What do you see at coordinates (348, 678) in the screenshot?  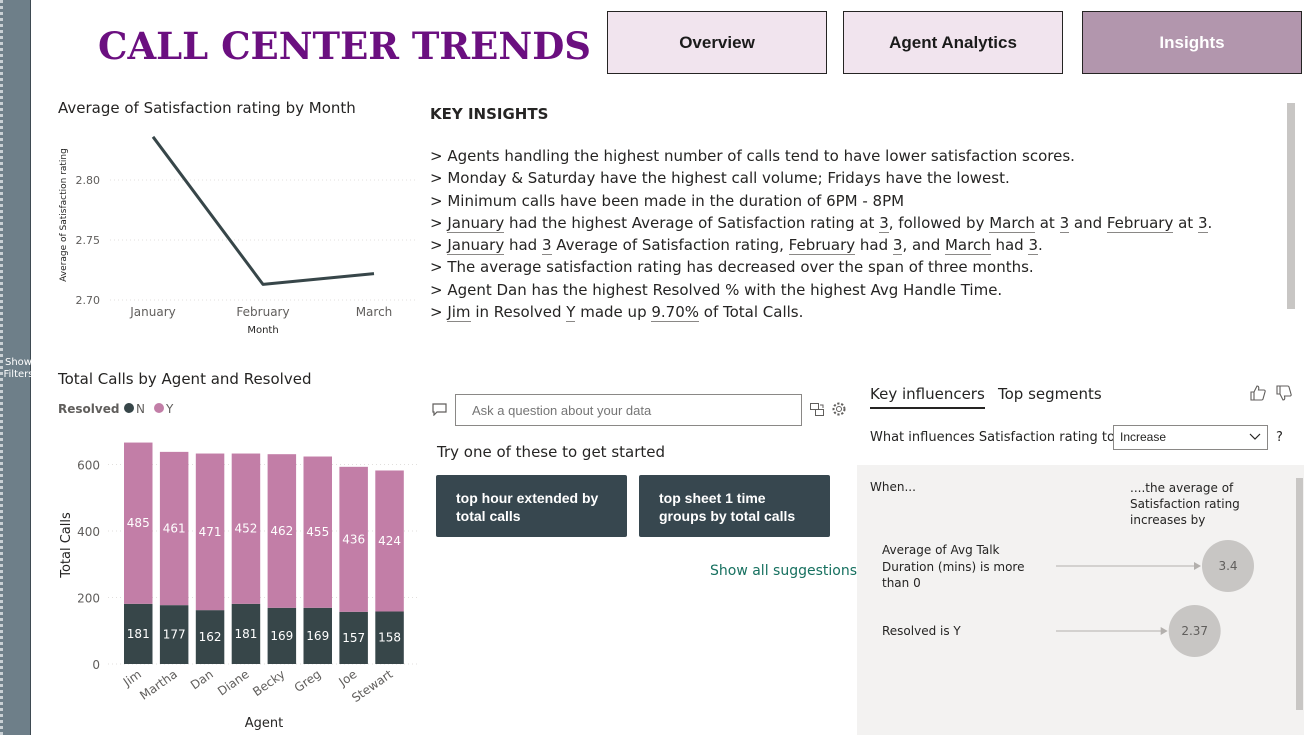 I see `x-tick-label: Joe` at bounding box center [348, 678].